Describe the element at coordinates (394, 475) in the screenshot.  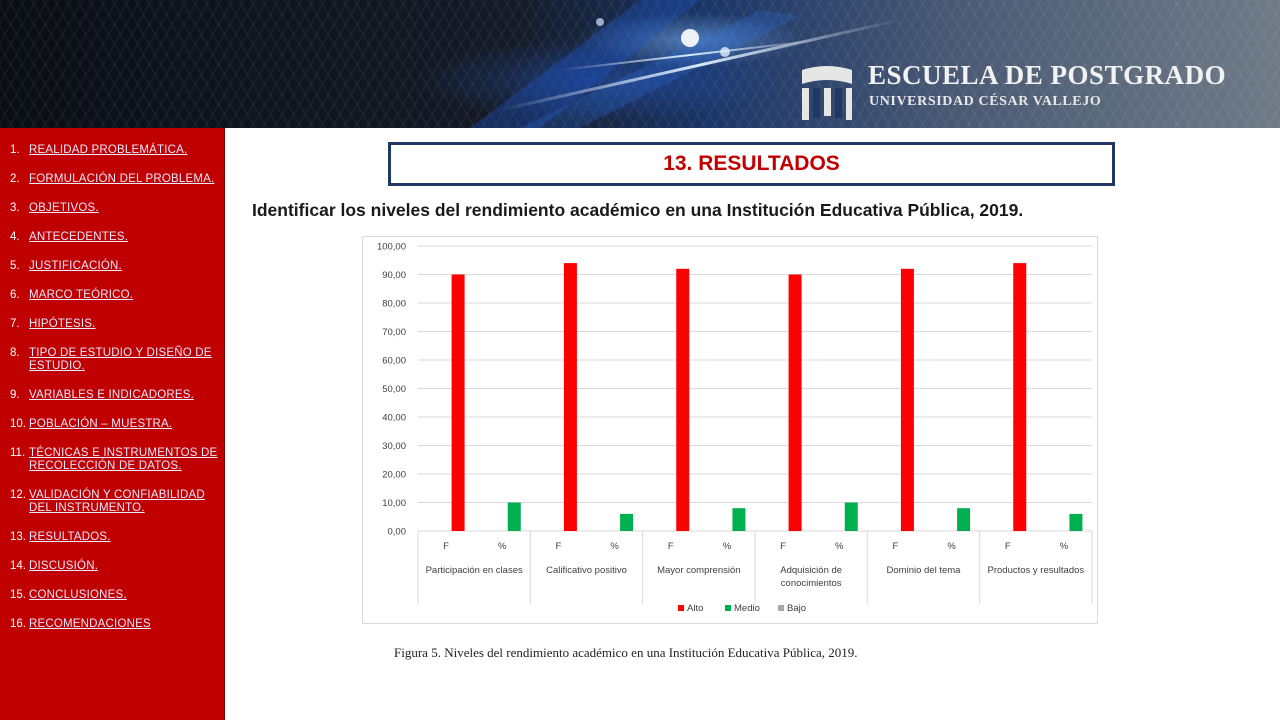
I see `y-tick-label: 20,00` at that location.